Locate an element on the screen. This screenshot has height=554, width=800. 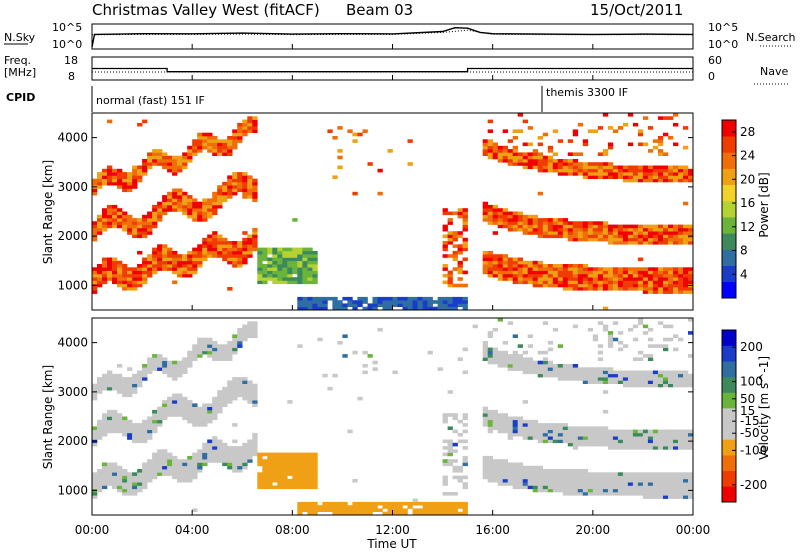
colorbar-segment is located at coordinates (729, 369).